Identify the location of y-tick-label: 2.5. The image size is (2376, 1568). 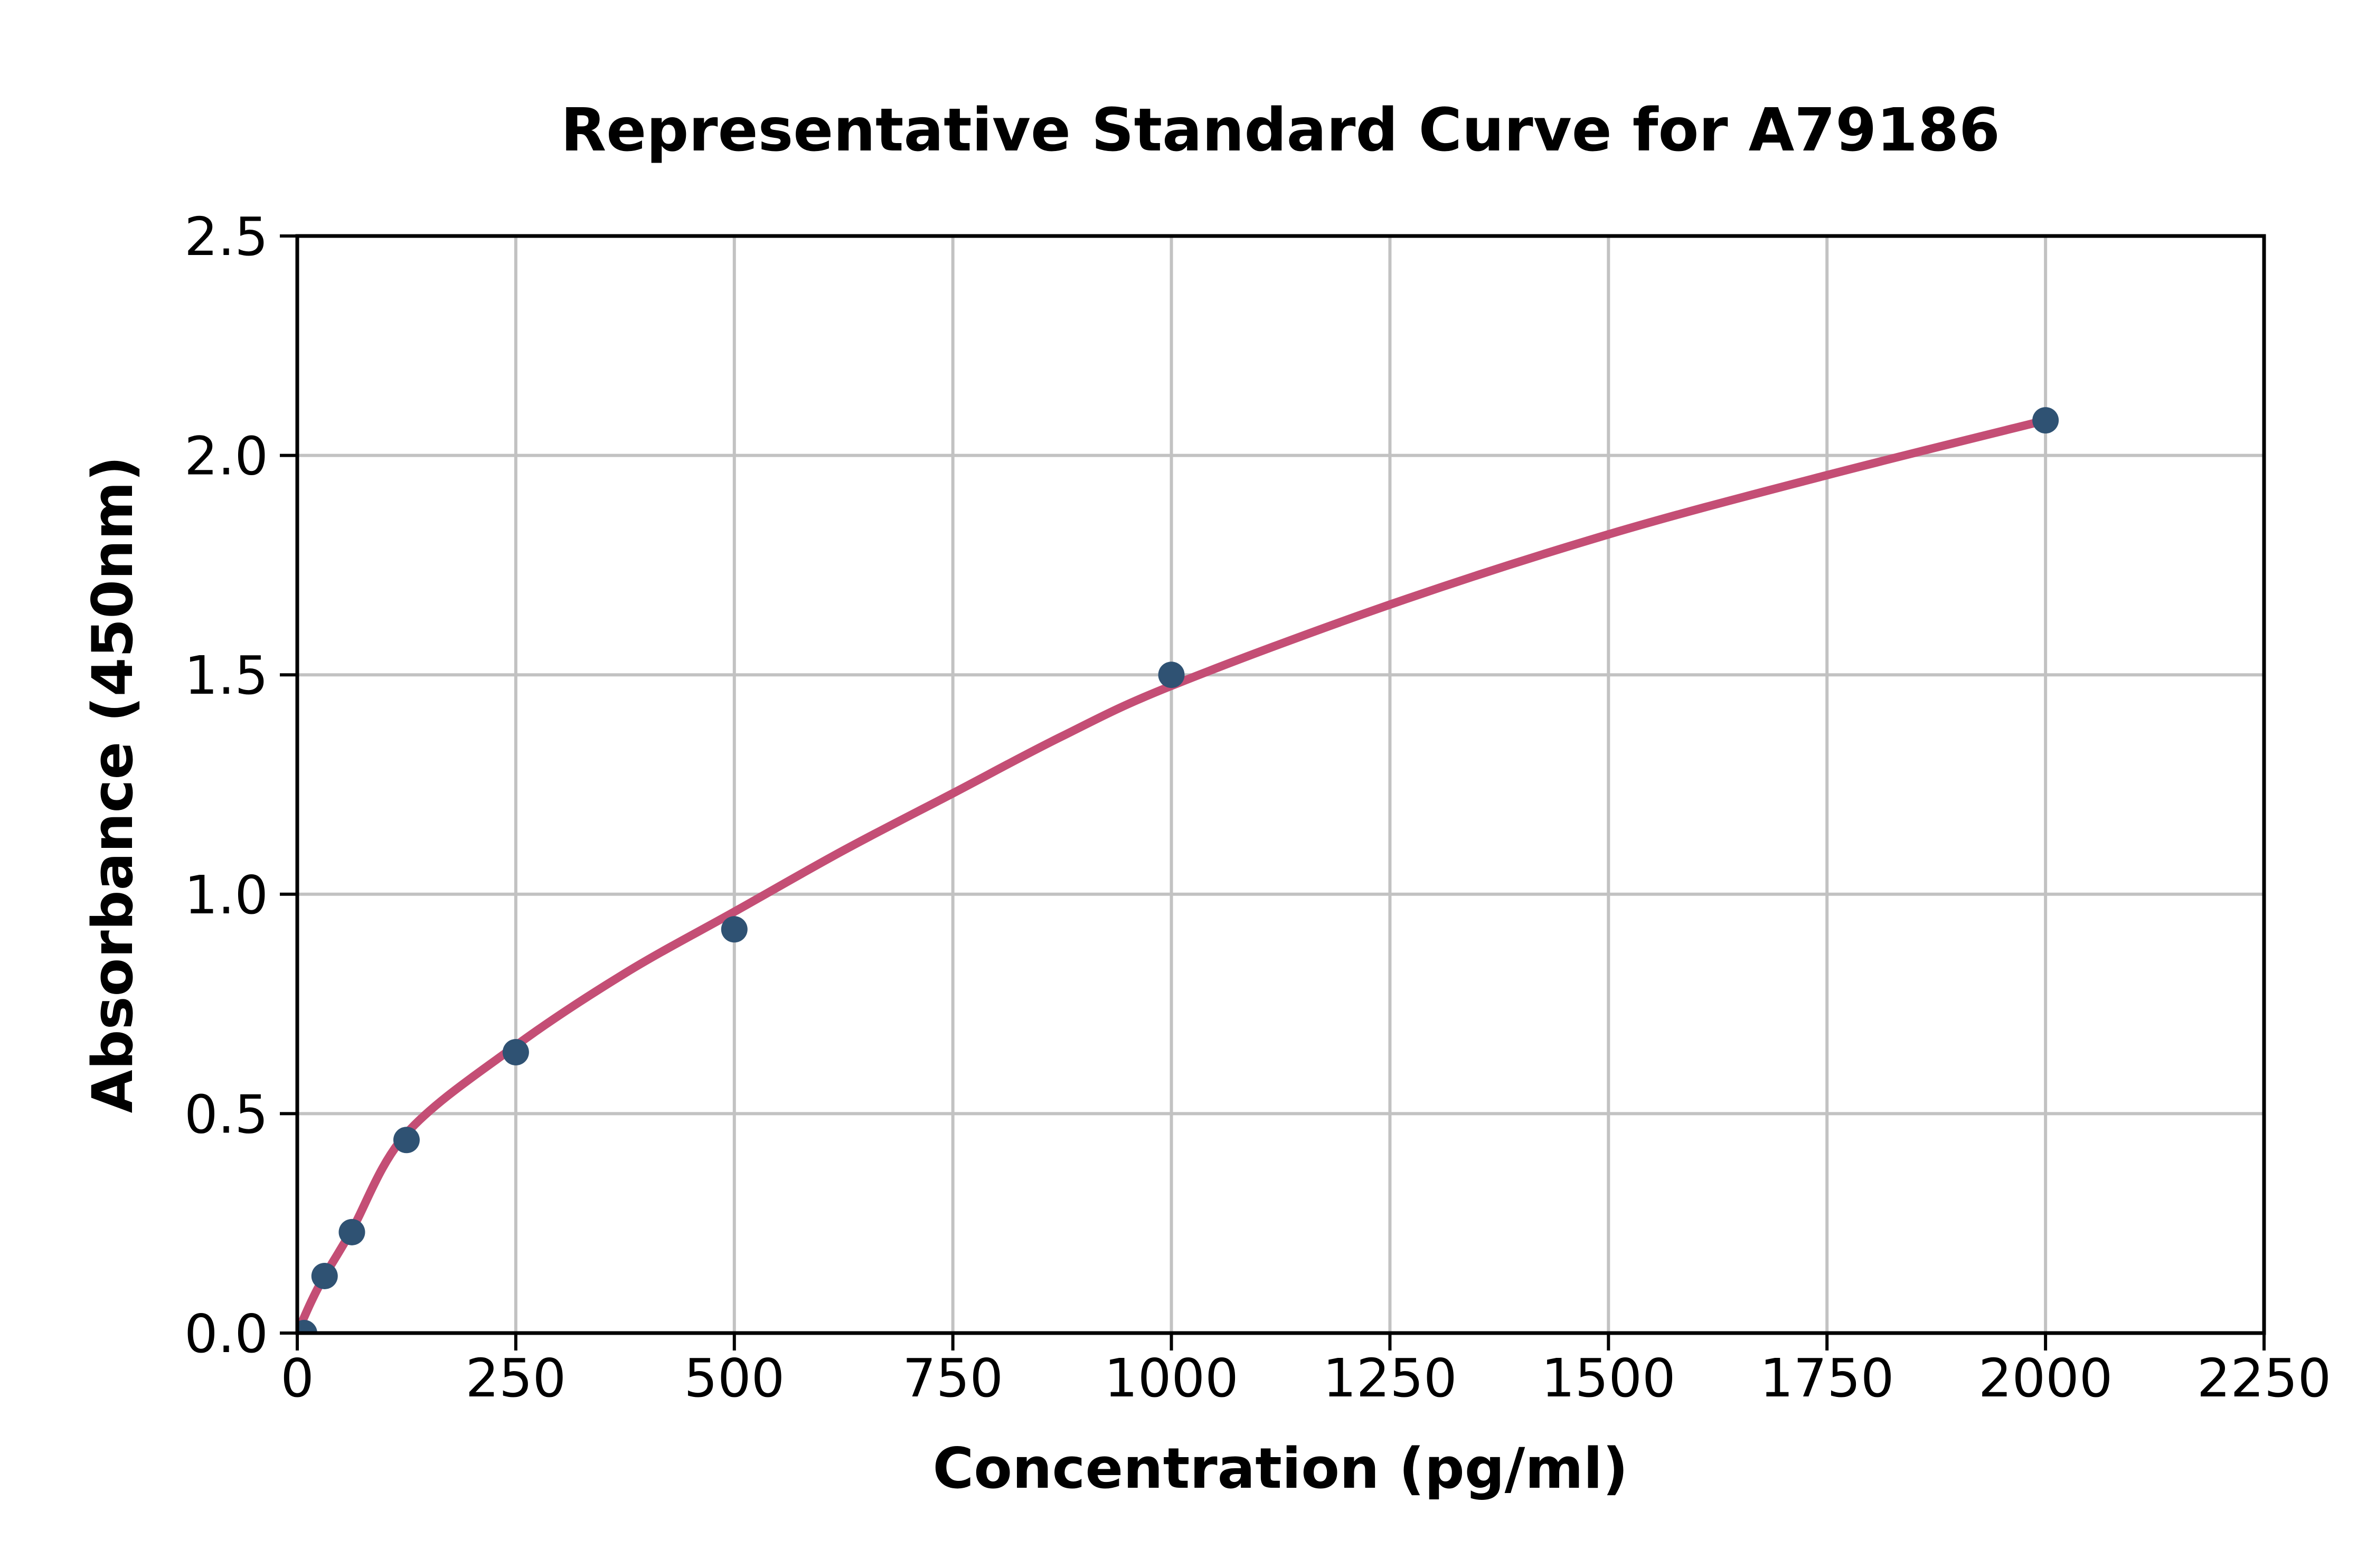
(226, 237).